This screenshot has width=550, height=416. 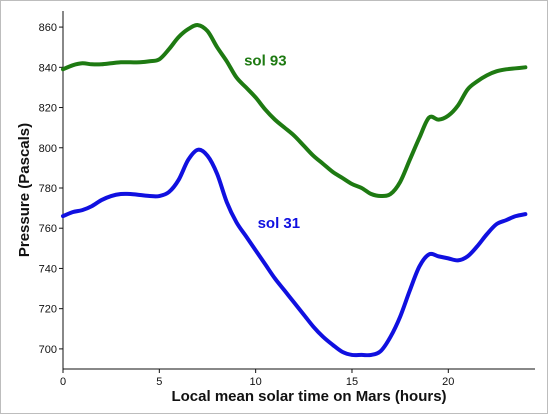 What do you see at coordinates (48, 229) in the screenshot?
I see `y-tick-label: 760` at bounding box center [48, 229].